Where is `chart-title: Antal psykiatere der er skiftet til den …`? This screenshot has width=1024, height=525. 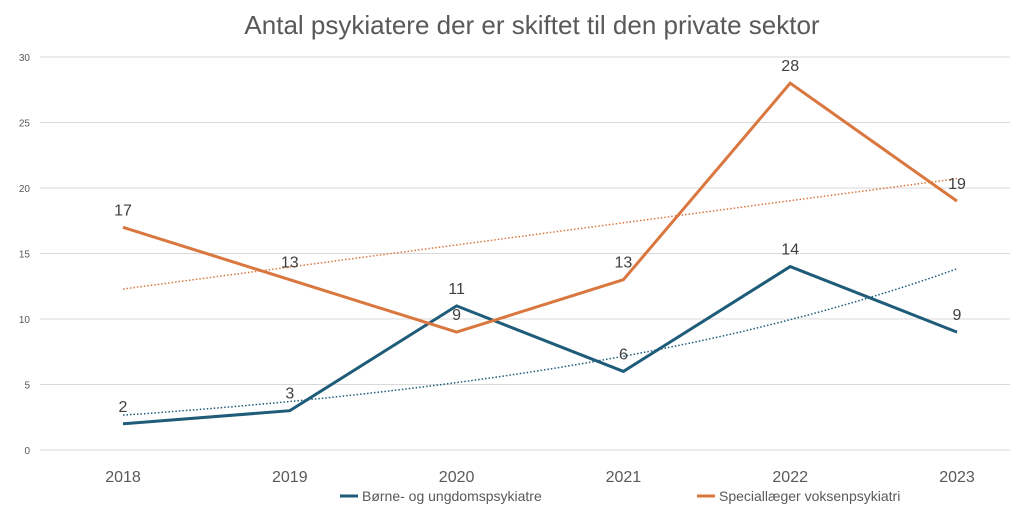 chart-title: Antal psykiatere der er skiftet til den … is located at coordinates (531, 25).